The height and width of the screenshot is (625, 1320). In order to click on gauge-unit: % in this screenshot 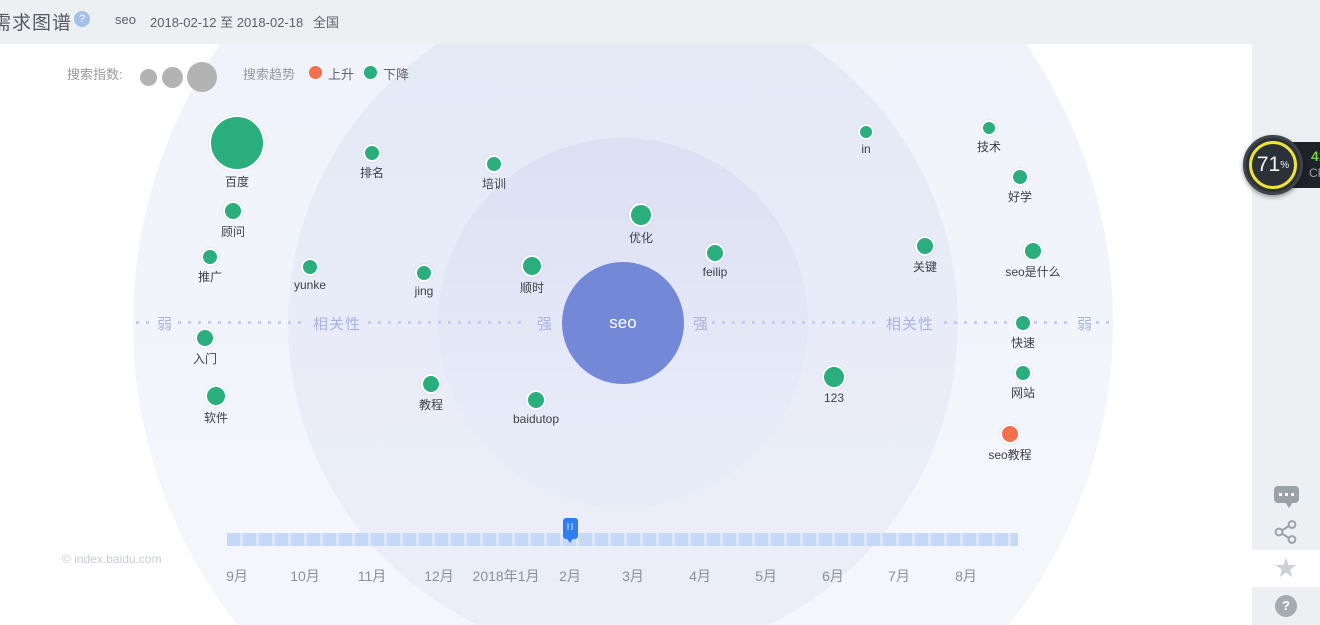, I will do `click(1285, 165)`.